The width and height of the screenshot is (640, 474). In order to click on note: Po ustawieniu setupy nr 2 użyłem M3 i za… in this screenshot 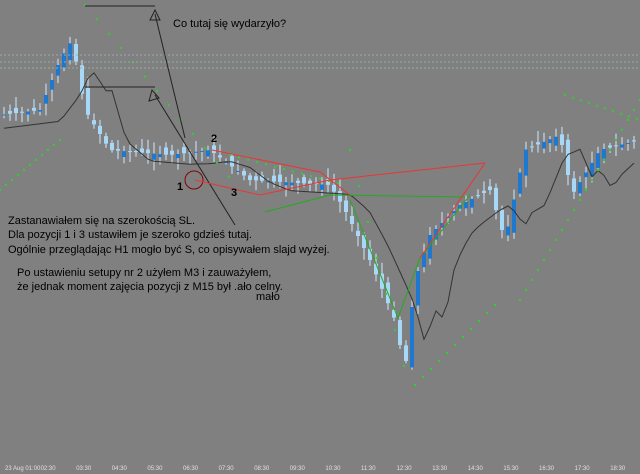, I will do `click(144, 273)`.